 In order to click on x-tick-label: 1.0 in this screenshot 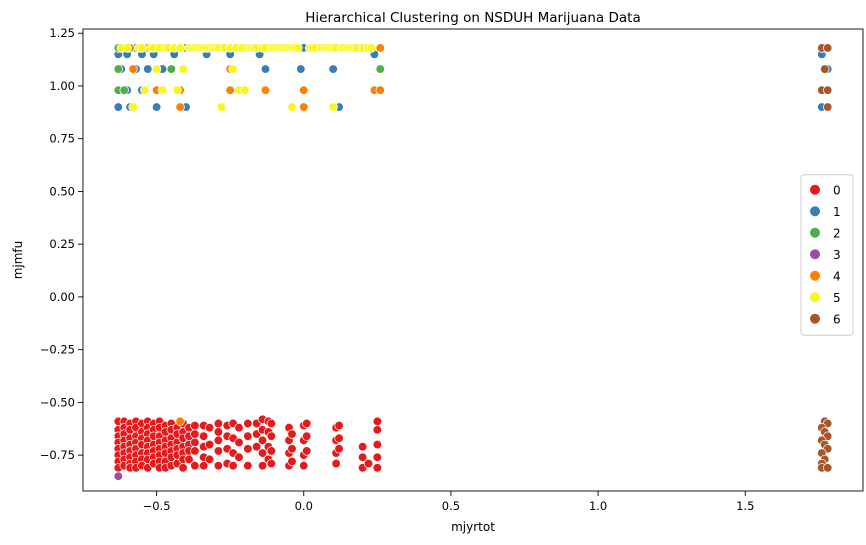, I will do `click(598, 506)`.